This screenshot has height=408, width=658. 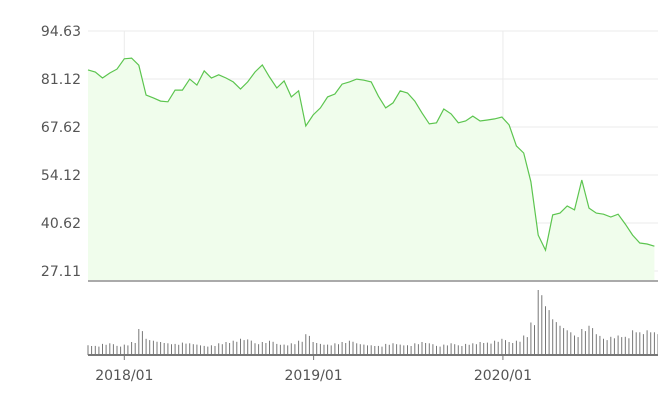 What do you see at coordinates (372, 322) in the screenshot?
I see `volume-bars` at bounding box center [372, 322].